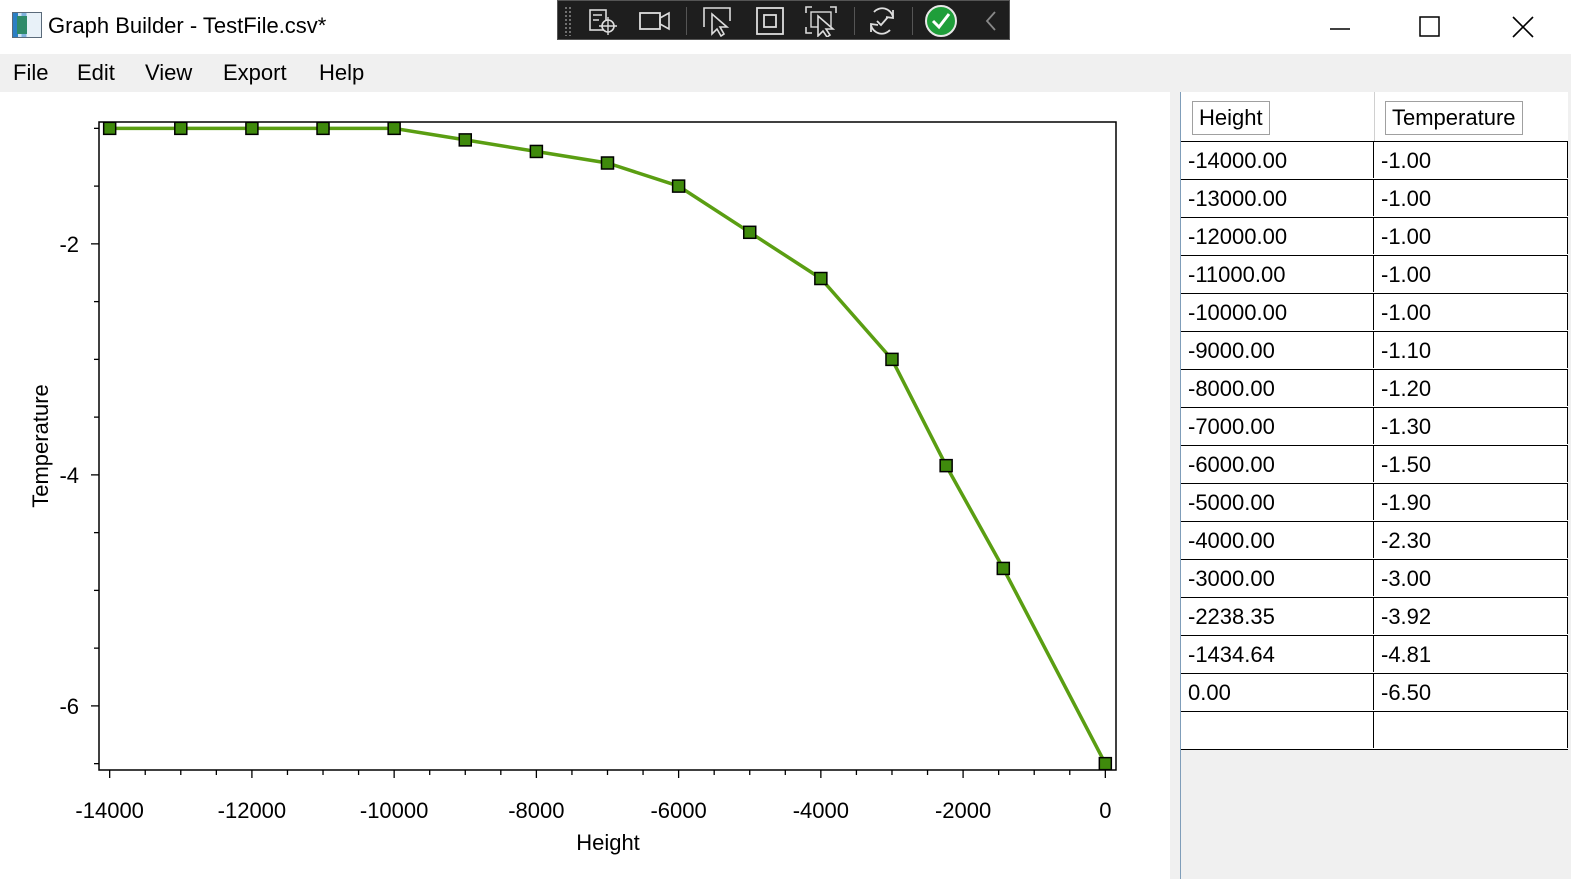 Image resolution: width=1571 pixels, height=884 pixels. I want to click on visual-tree-button, so click(603, 21).